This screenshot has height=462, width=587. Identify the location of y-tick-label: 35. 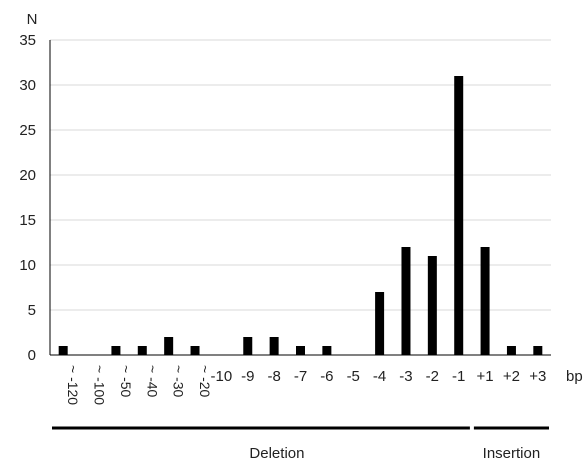
(27, 40).